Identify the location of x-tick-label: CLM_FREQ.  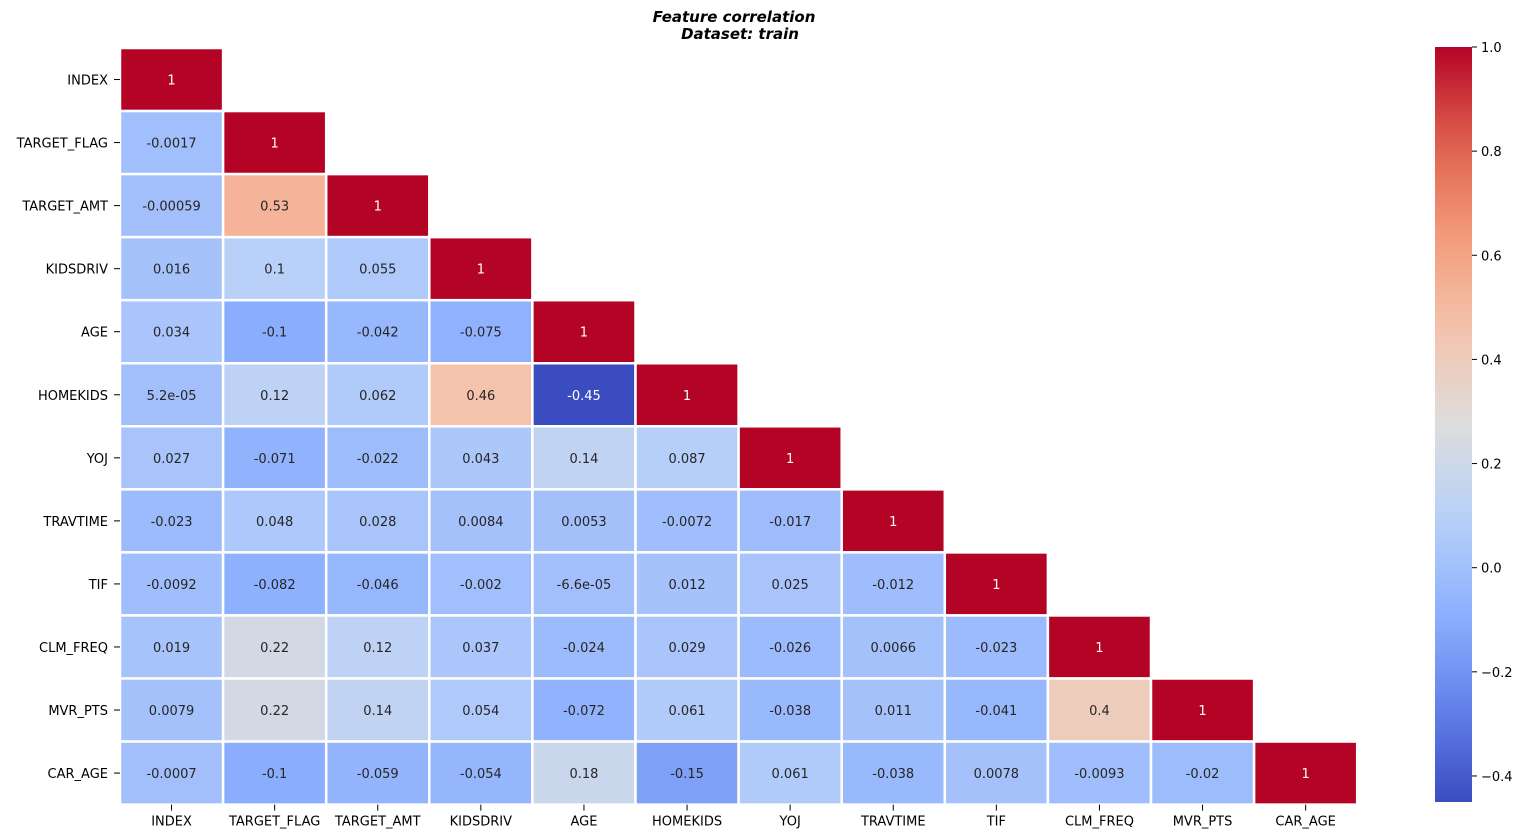
(1099, 822).